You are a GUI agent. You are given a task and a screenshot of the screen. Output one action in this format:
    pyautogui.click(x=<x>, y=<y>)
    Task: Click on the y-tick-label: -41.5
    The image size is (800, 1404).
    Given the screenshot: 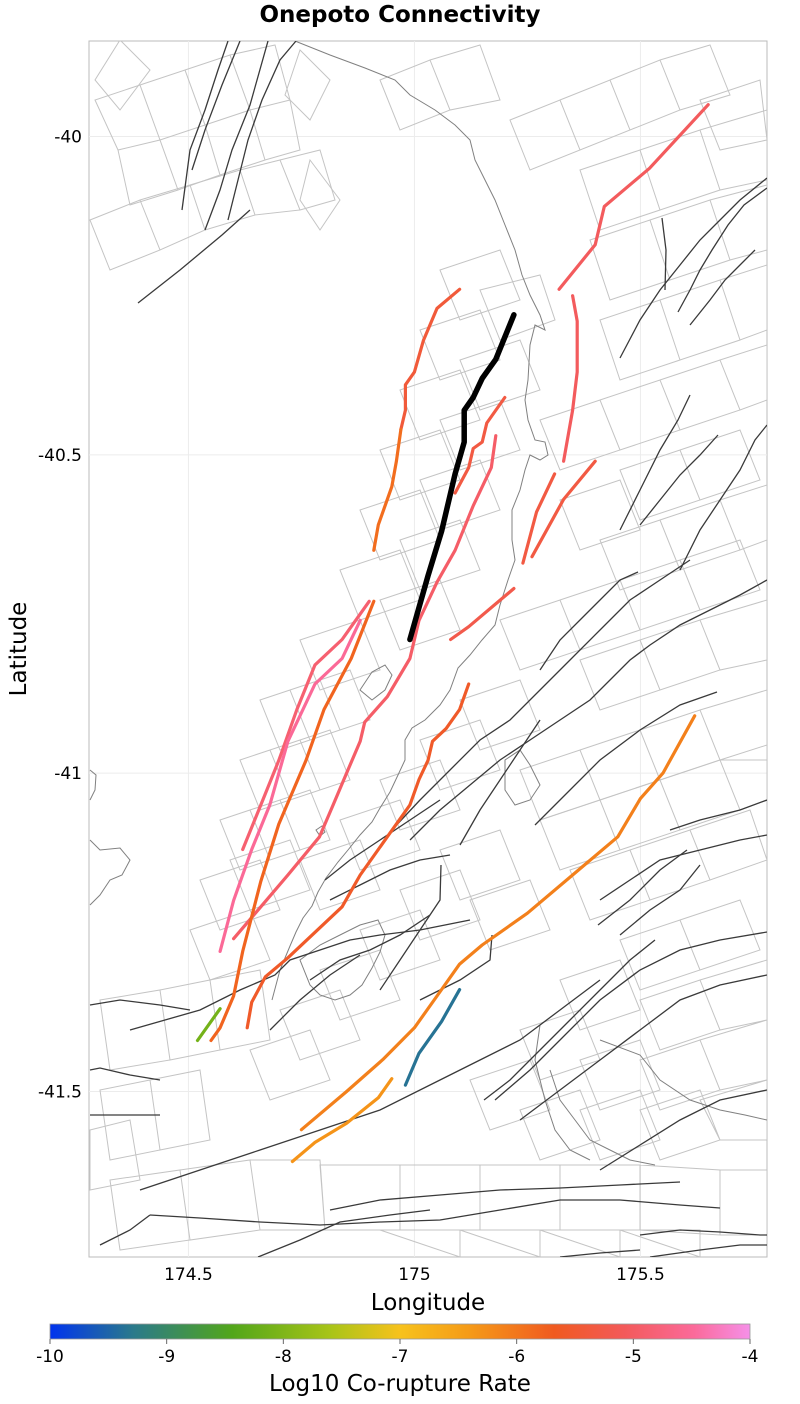 What is the action you would take?
    pyautogui.click(x=60, y=1092)
    